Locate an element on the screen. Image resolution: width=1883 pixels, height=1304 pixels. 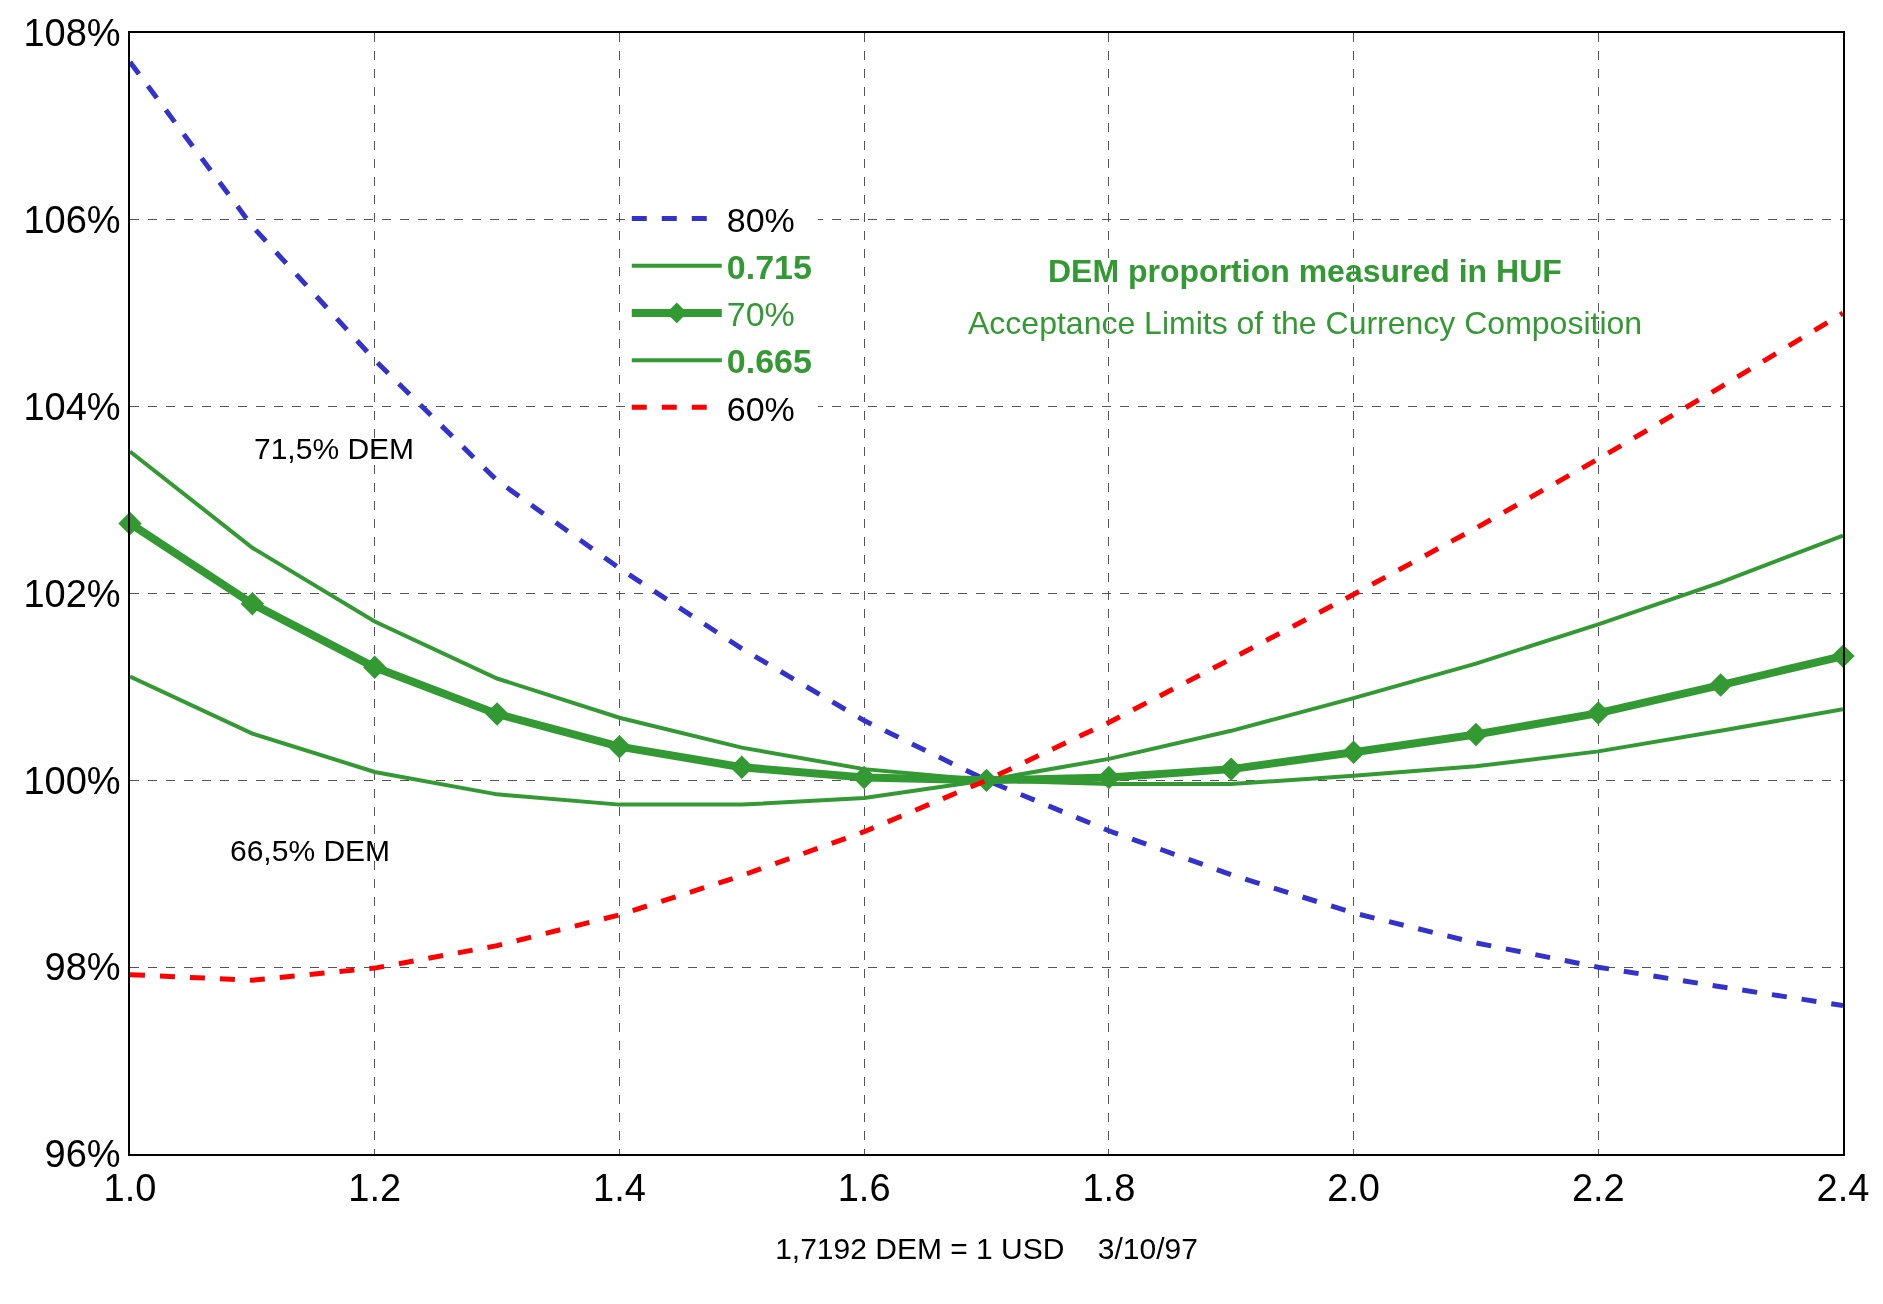
annotation: DEM proportion measured in HUF is located at coordinates (1305, 271).